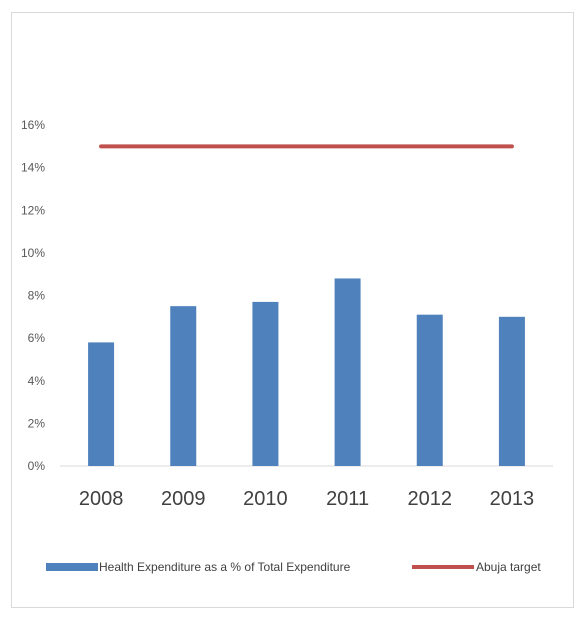 This screenshot has height=642, width=586. Describe the element at coordinates (183, 386) in the screenshot. I see `bar-2009` at that location.